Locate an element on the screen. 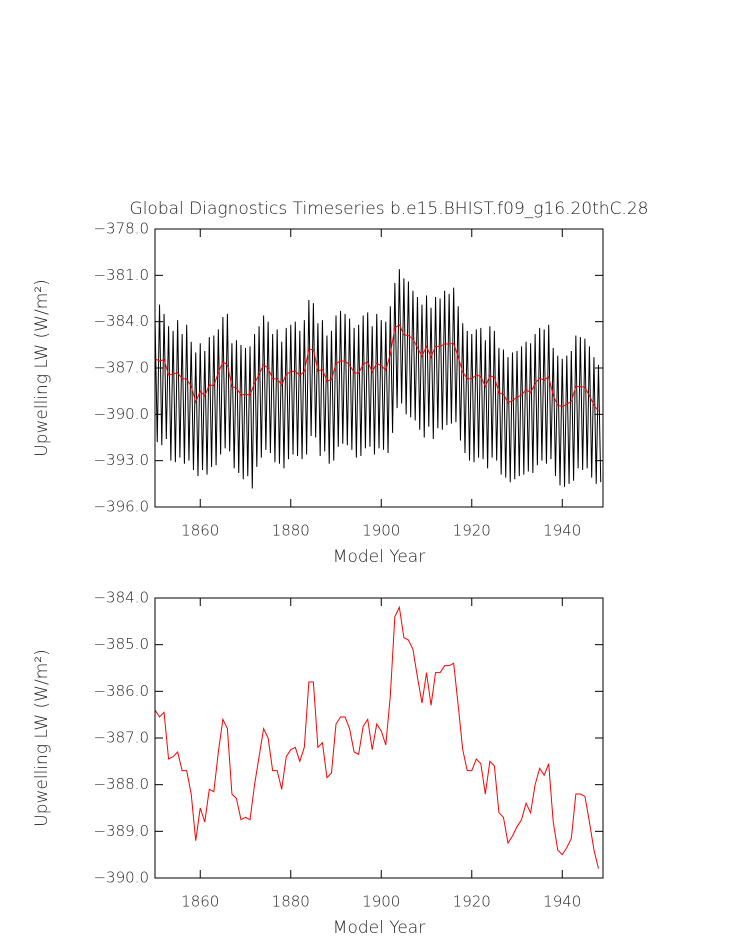 The width and height of the screenshot is (733, 945). y-tick-label: −396.0 is located at coordinates (121, 507).